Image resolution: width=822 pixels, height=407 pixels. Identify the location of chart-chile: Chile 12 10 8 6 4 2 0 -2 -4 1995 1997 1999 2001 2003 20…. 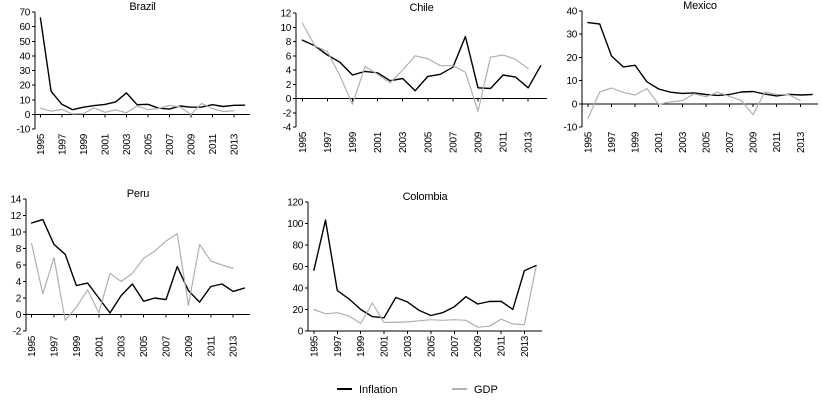
(411, 86).